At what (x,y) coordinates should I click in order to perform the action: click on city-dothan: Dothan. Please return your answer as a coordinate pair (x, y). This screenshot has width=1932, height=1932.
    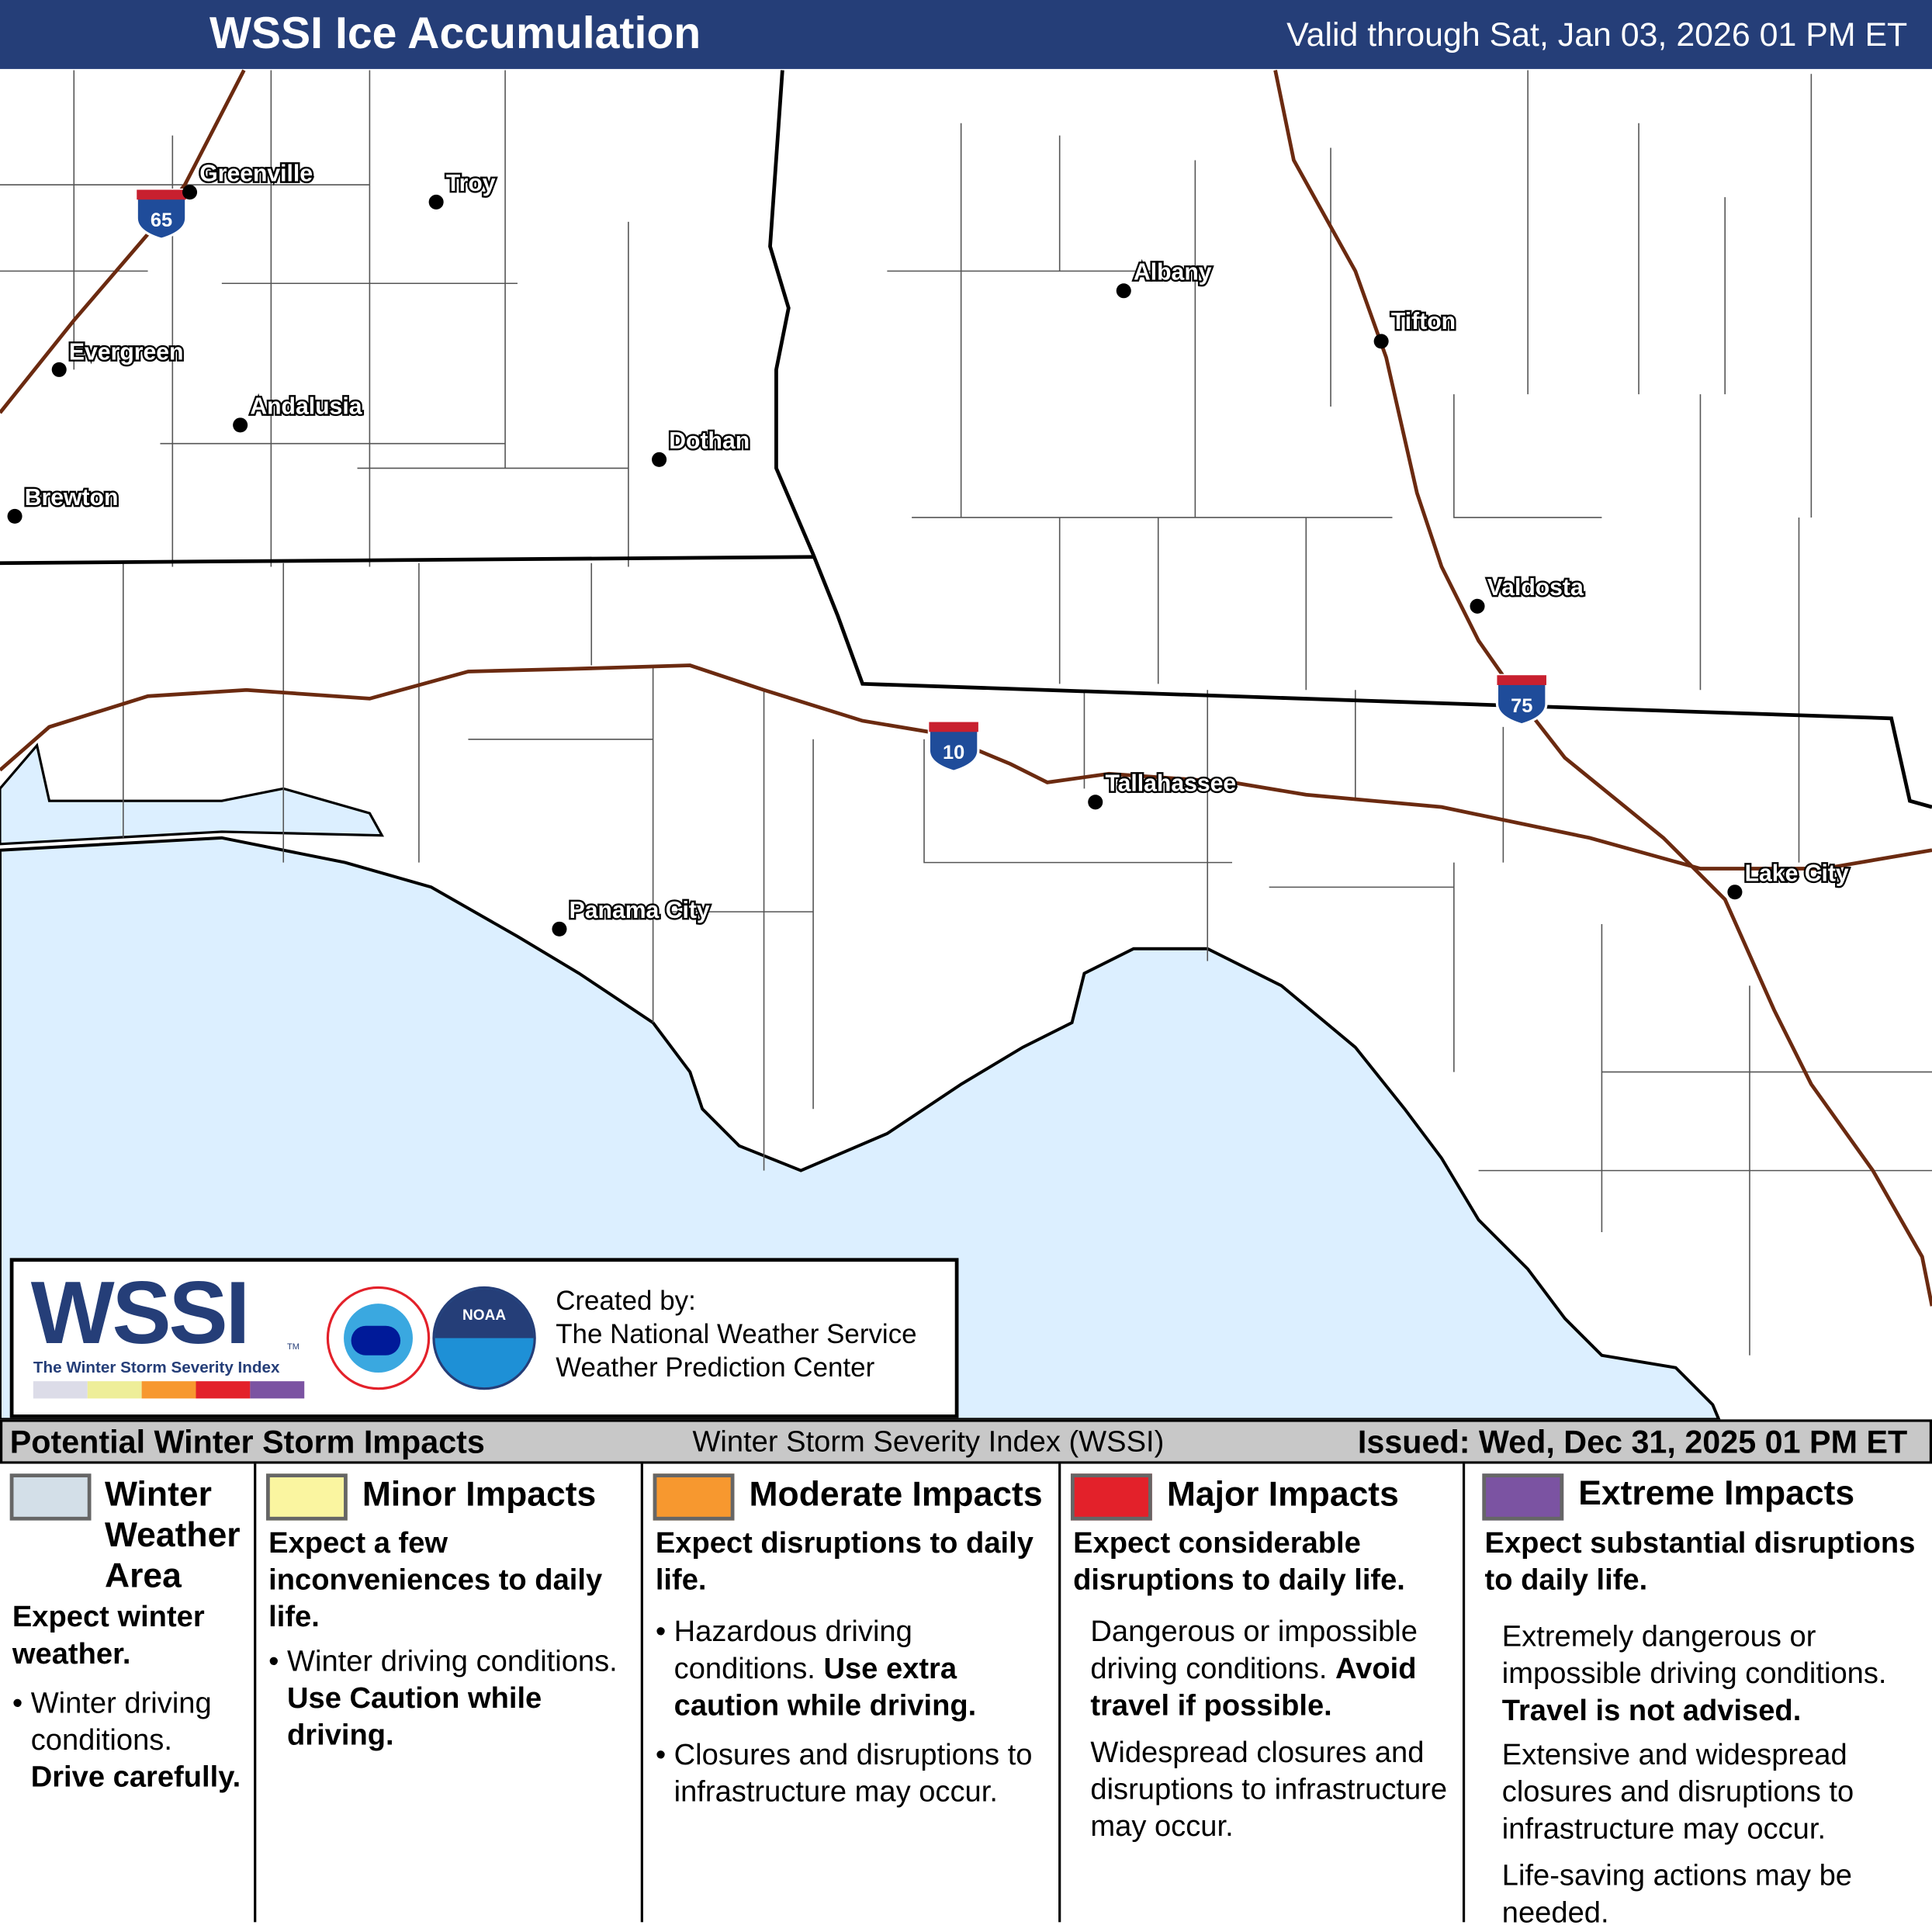
    Looking at the image, I should click on (702, 447).